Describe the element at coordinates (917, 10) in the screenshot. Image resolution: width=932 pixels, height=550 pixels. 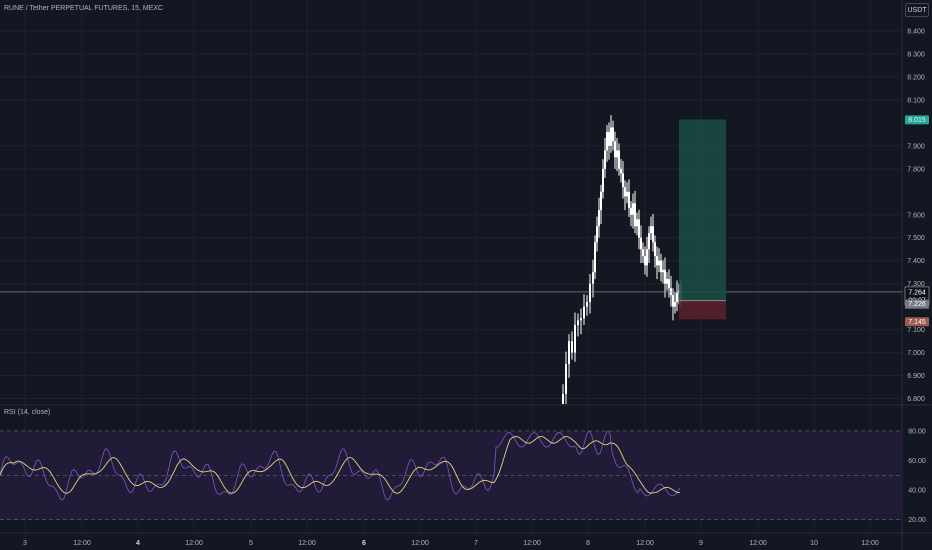
I see `currency-button: USDT` at that location.